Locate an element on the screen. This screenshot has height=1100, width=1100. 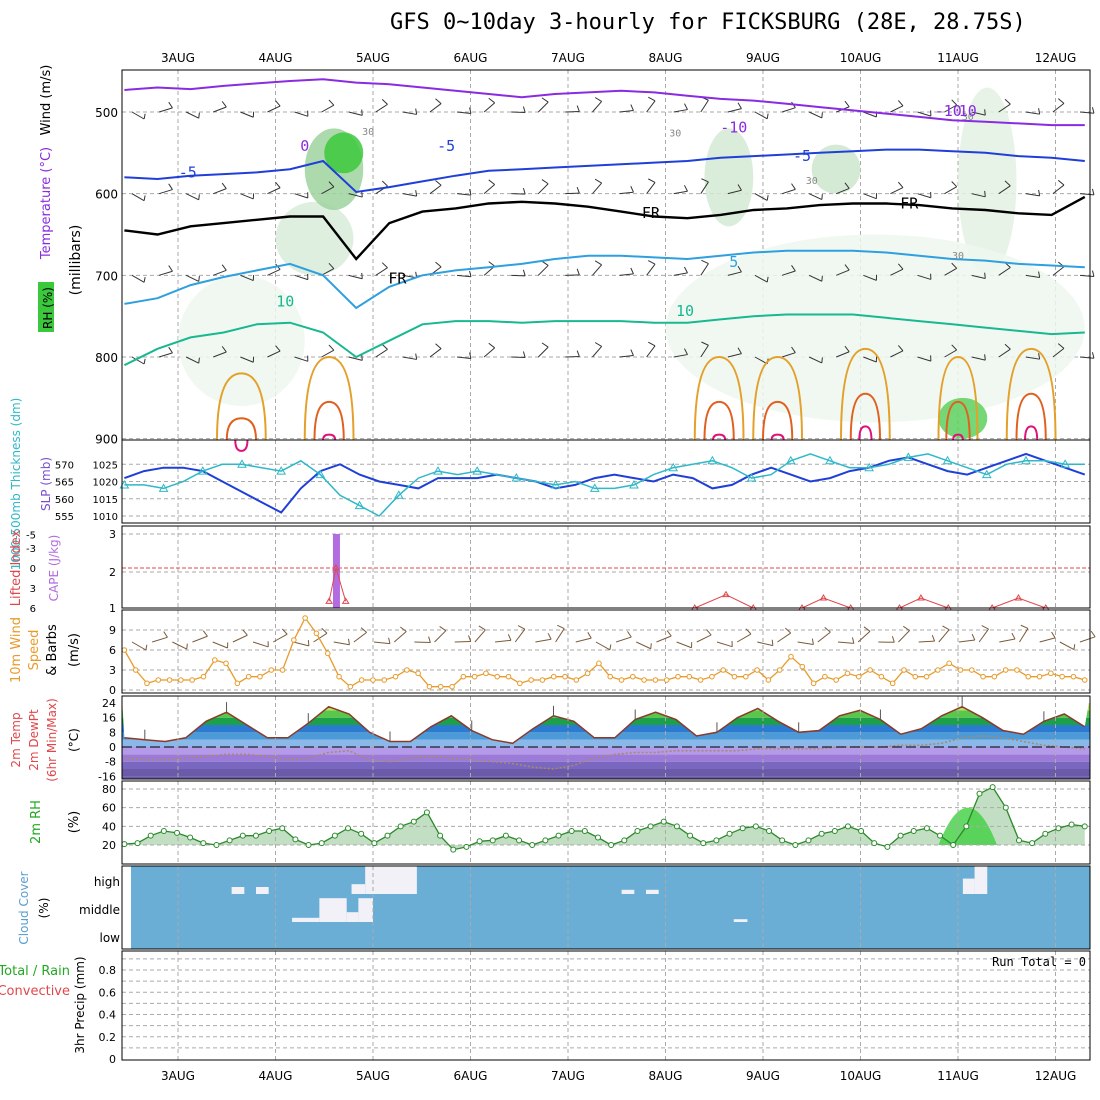
cloud-block-middle is located at coordinates (333, 910).